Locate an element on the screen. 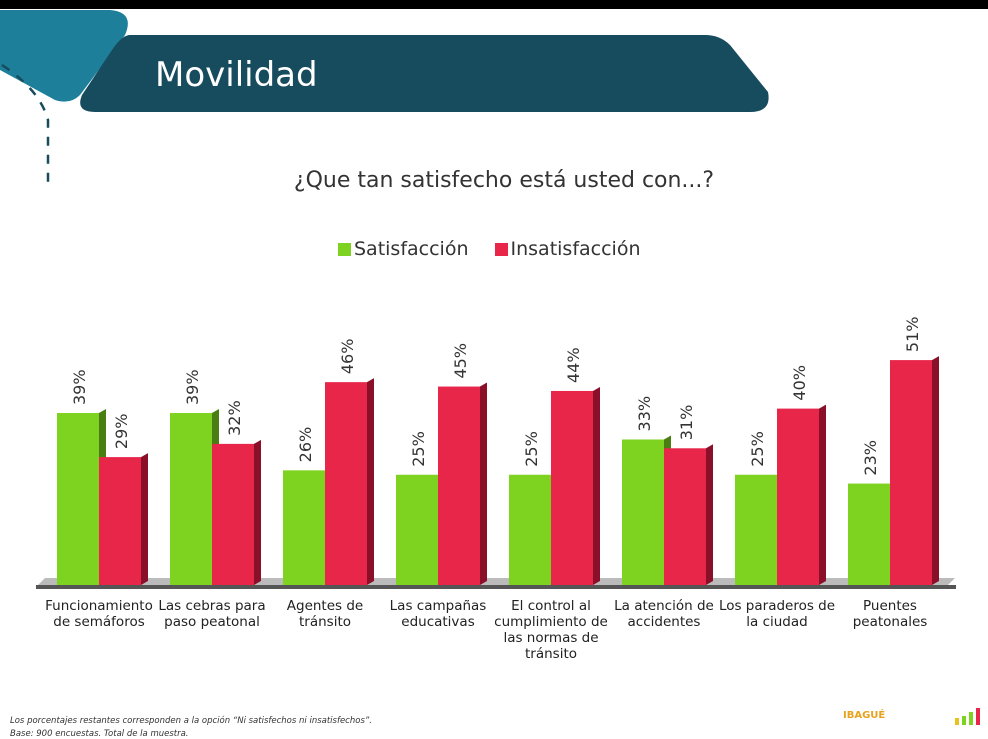 Image resolution: width=988 pixels, height=739 pixels. category-label: Las cebras para paso peatonal is located at coordinates (212, 614).